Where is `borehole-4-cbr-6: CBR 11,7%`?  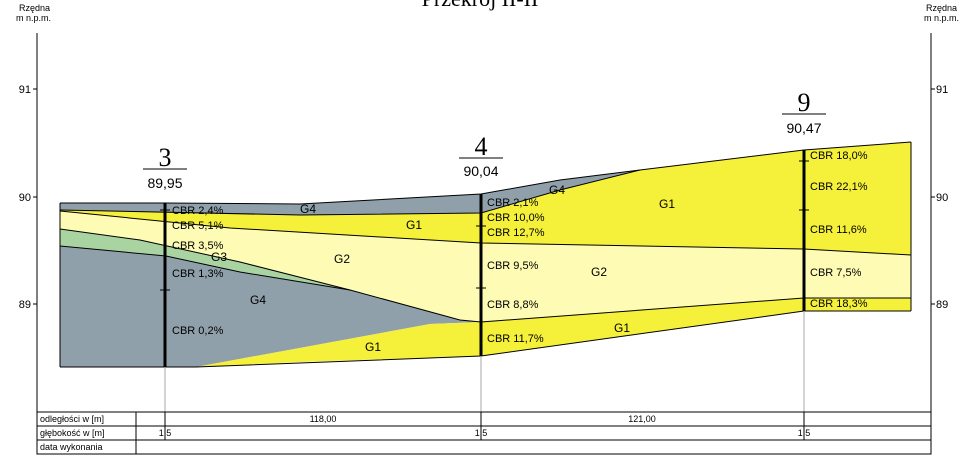
borehole-4-cbr-6: CBR 11,7% is located at coordinates (515, 339).